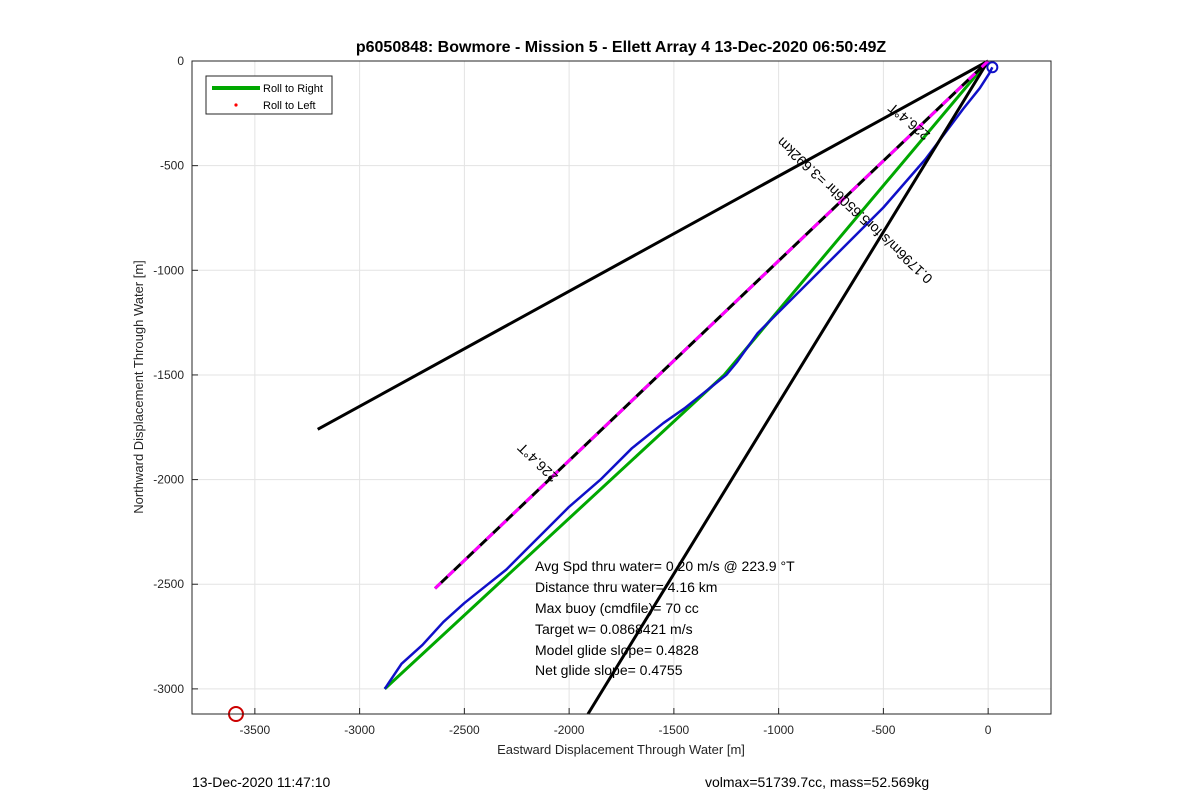 This screenshot has height=804, width=1200. What do you see at coordinates (609, 670) in the screenshot?
I see `stat-net-glide: Net glide slope= 0.4755` at bounding box center [609, 670].